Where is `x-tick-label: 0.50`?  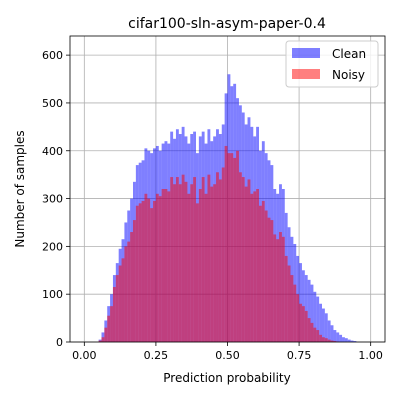
x-tick-label: 0.50 is located at coordinates (227, 355).